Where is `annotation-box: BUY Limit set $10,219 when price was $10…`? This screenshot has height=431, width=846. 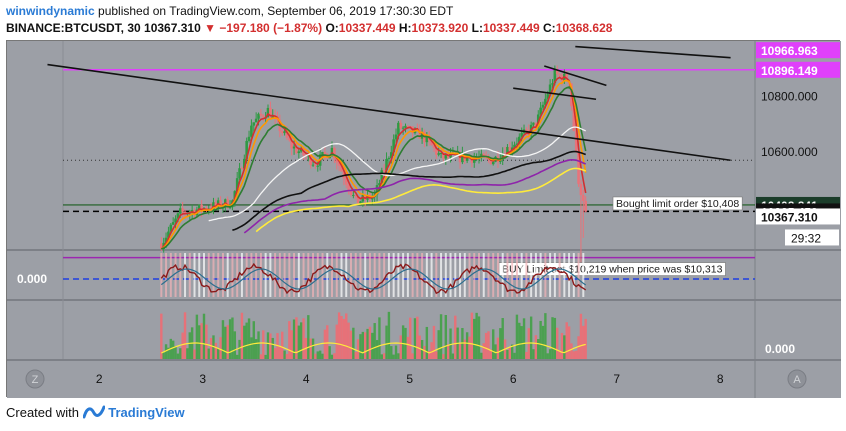
annotation-box: BUY Limit set $10,219 when price was $10… is located at coordinates (612, 269).